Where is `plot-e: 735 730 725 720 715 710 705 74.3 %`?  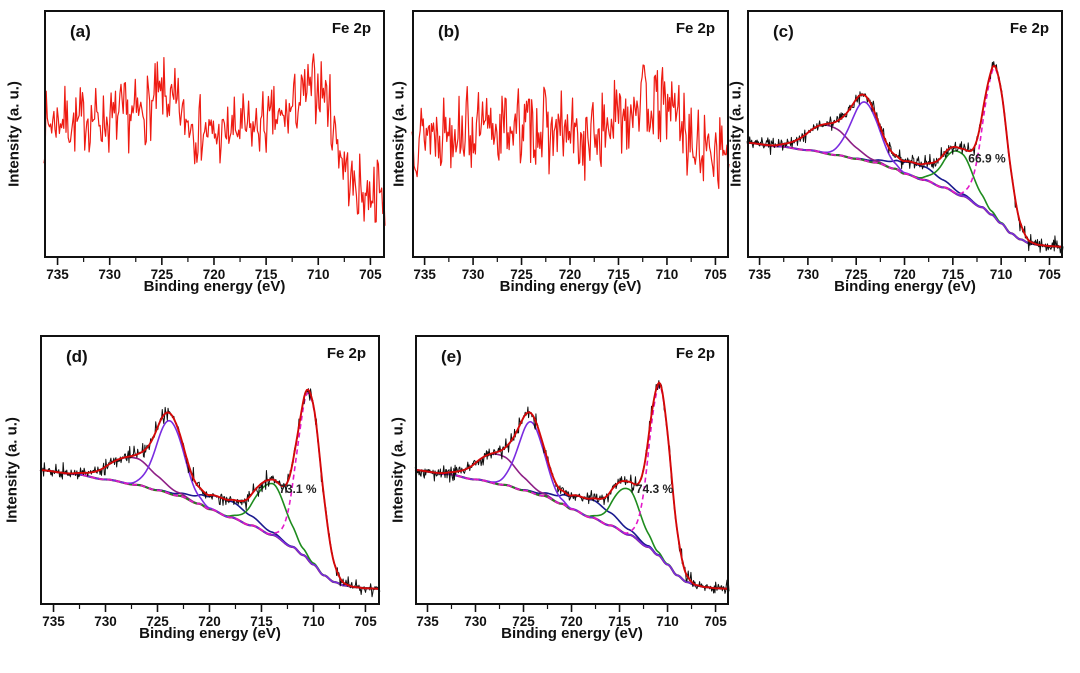 plot-e: 735 730 725 720 715 710 705 74.3 % is located at coordinates (572, 482).